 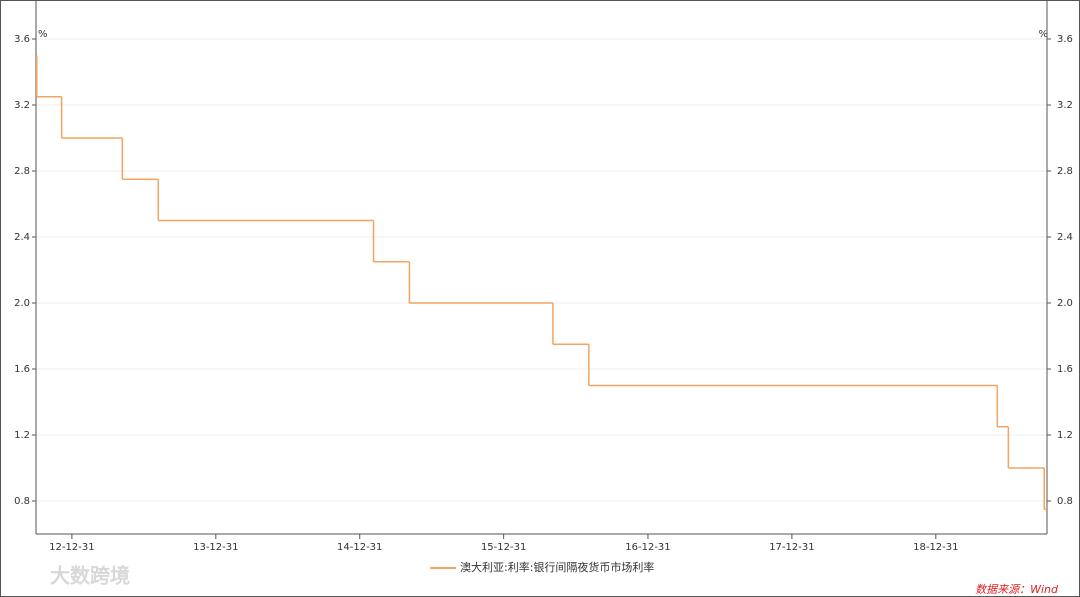 What do you see at coordinates (1065, 105) in the screenshot?
I see `y2-tick-label: 3.2` at bounding box center [1065, 105].